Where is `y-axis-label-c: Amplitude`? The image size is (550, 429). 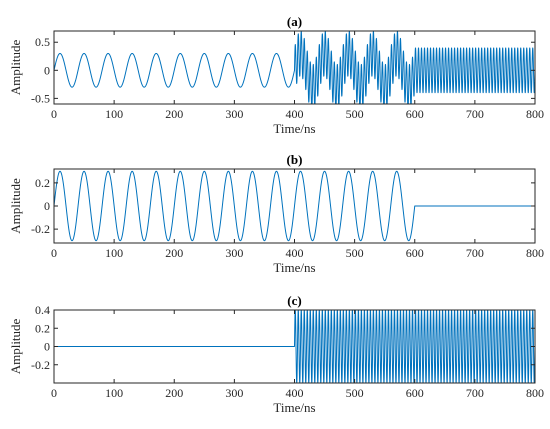
y-axis-label-c: Amplitude is located at coordinates (15, 346).